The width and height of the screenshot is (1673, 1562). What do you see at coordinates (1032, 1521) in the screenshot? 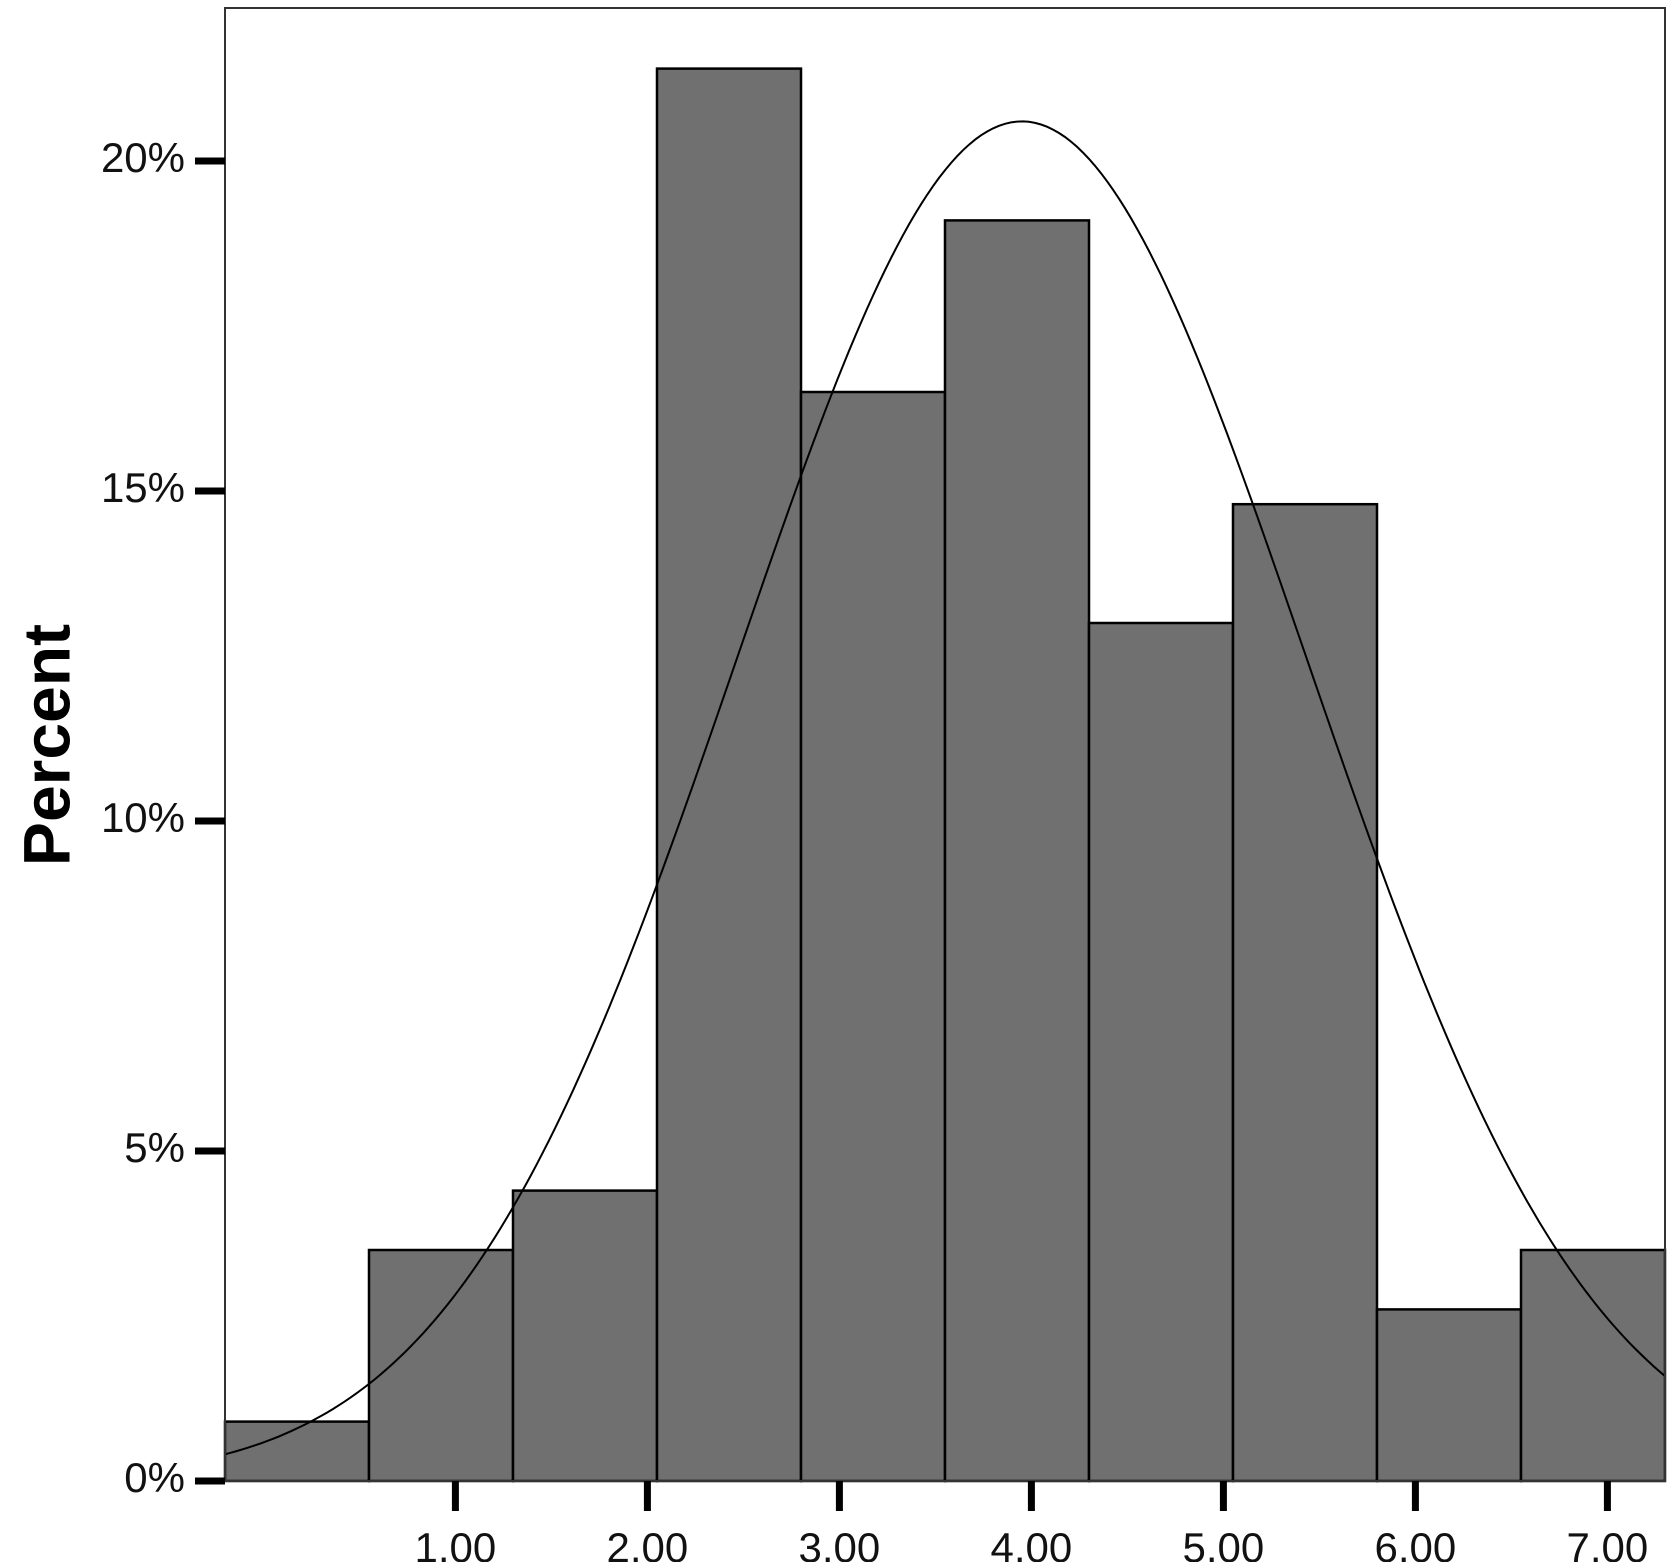
I see `x-axis: 1.00 2.00 3.00 4.00 5.00 6.00 7.00` at bounding box center [1032, 1521].